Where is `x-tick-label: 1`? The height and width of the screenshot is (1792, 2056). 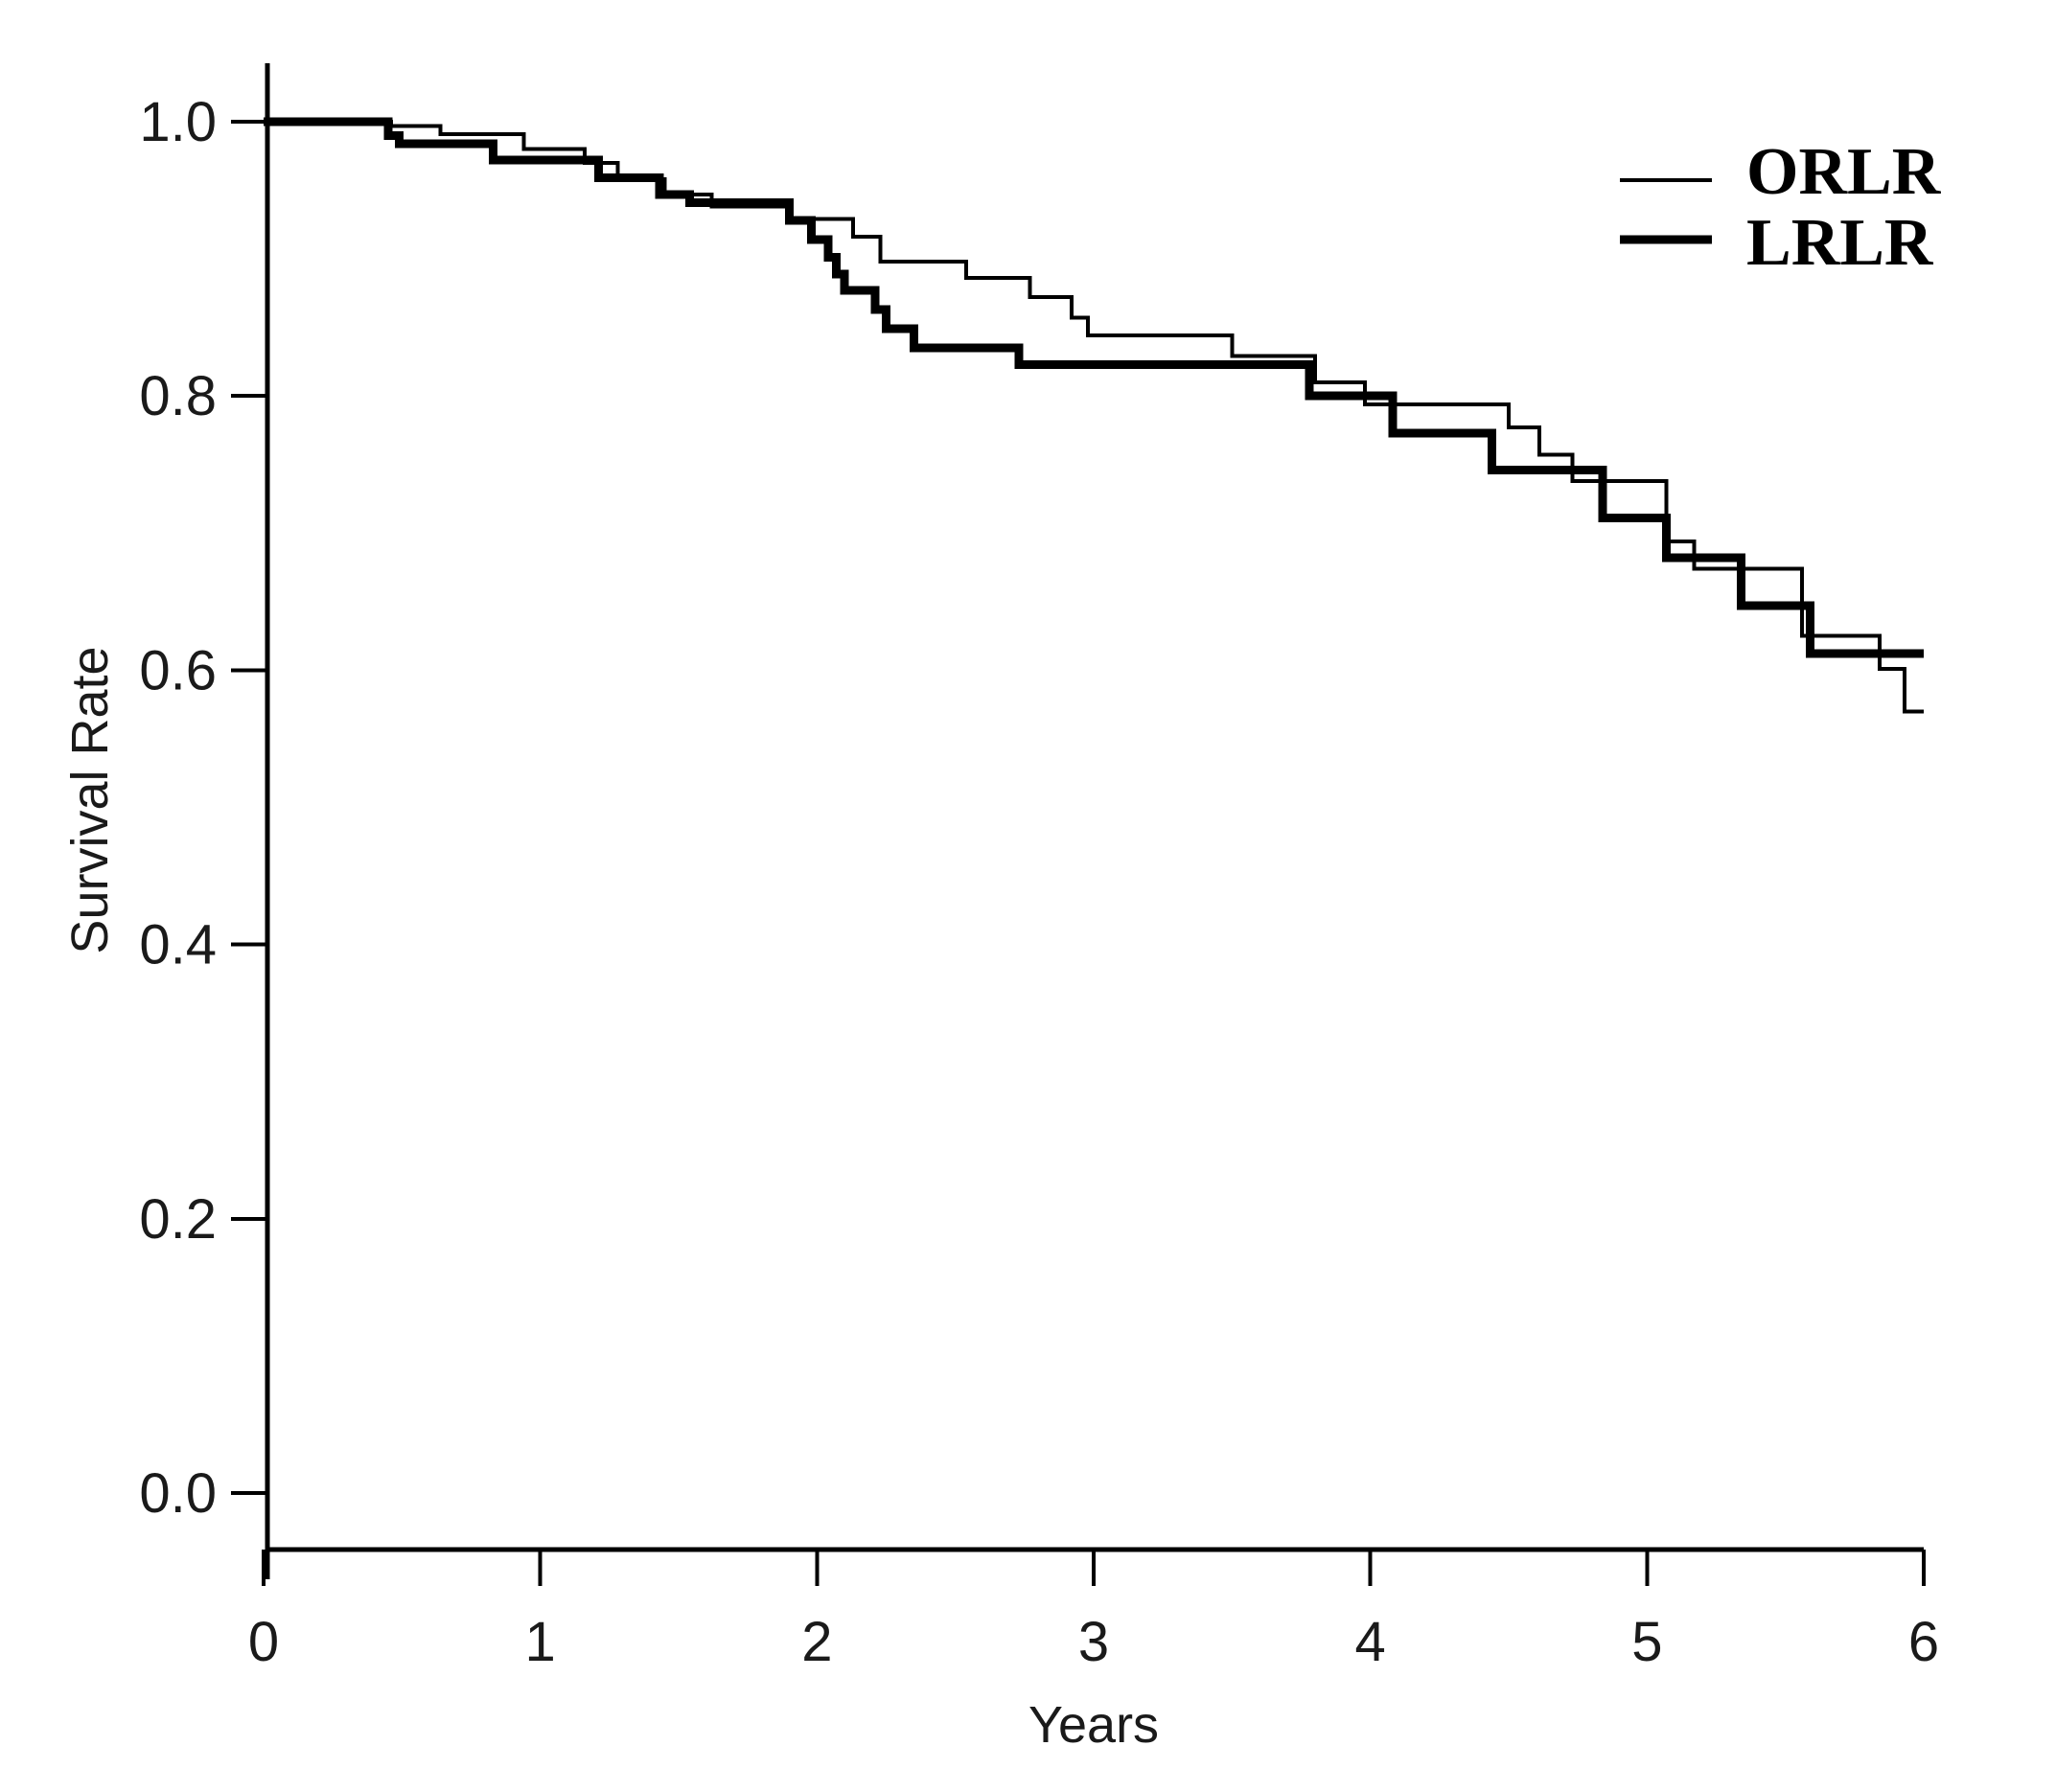 x-tick-label: 1 is located at coordinates (541, 1642).